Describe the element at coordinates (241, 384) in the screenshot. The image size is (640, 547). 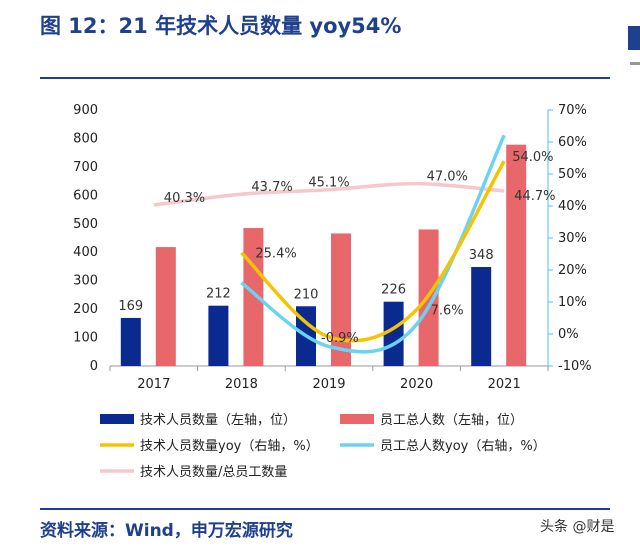
I see `x-tick-label: 2018` at that location.